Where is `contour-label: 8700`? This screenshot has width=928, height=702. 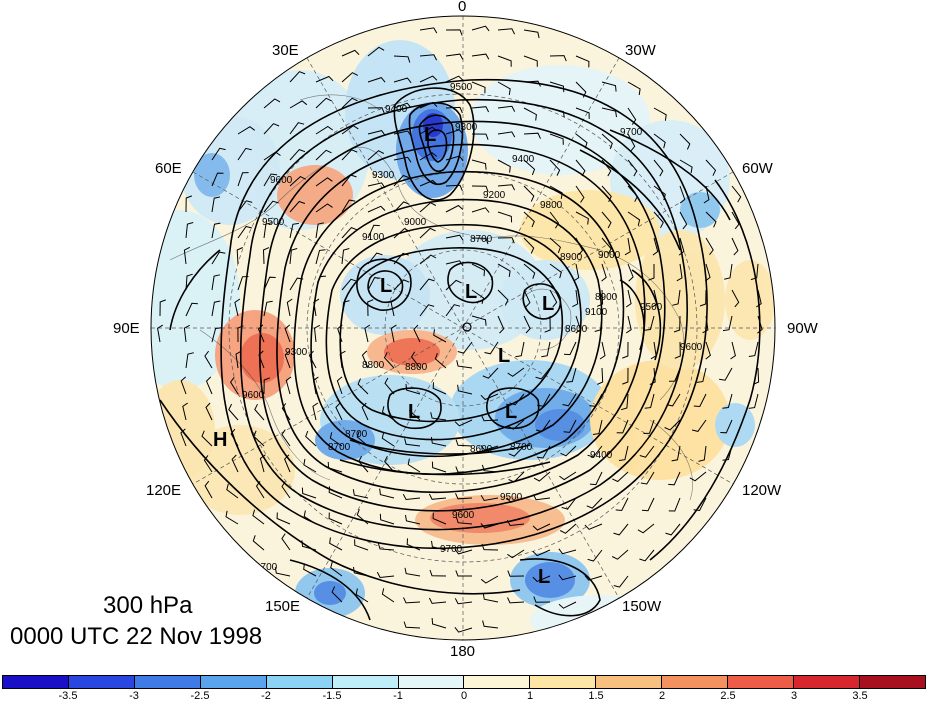 contour-label: 8700 is located at coordinates (339, 447).